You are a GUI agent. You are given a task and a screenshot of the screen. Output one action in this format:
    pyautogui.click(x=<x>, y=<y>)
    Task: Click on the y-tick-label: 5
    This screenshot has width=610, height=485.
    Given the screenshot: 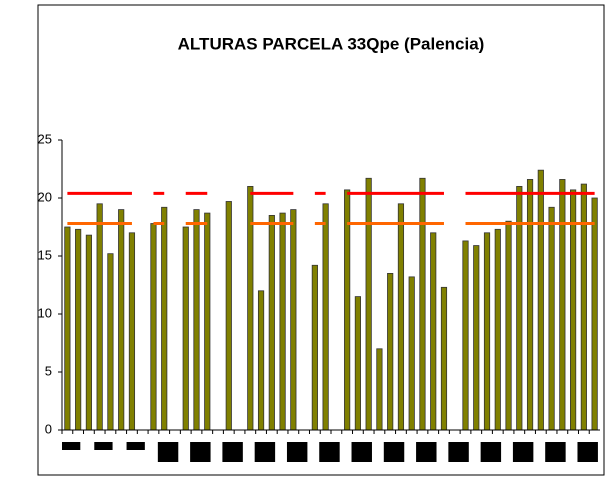 What is the action you would take?
    pyautogui.click(x=48, y=370)
    